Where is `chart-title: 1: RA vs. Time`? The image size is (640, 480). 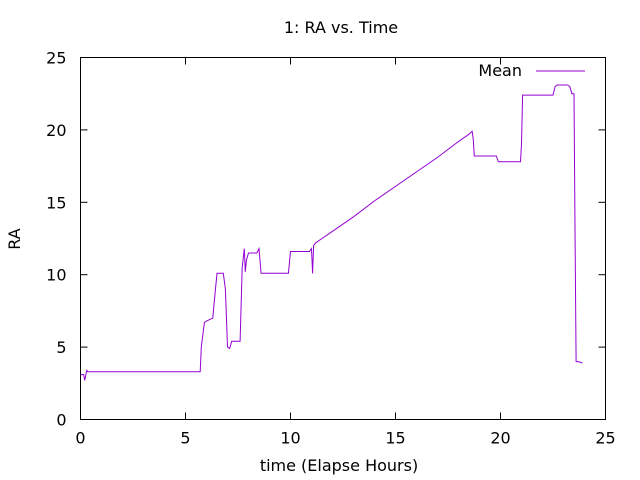
chart-title: 1: RA vs. Time is located at coordinates (341, 27).